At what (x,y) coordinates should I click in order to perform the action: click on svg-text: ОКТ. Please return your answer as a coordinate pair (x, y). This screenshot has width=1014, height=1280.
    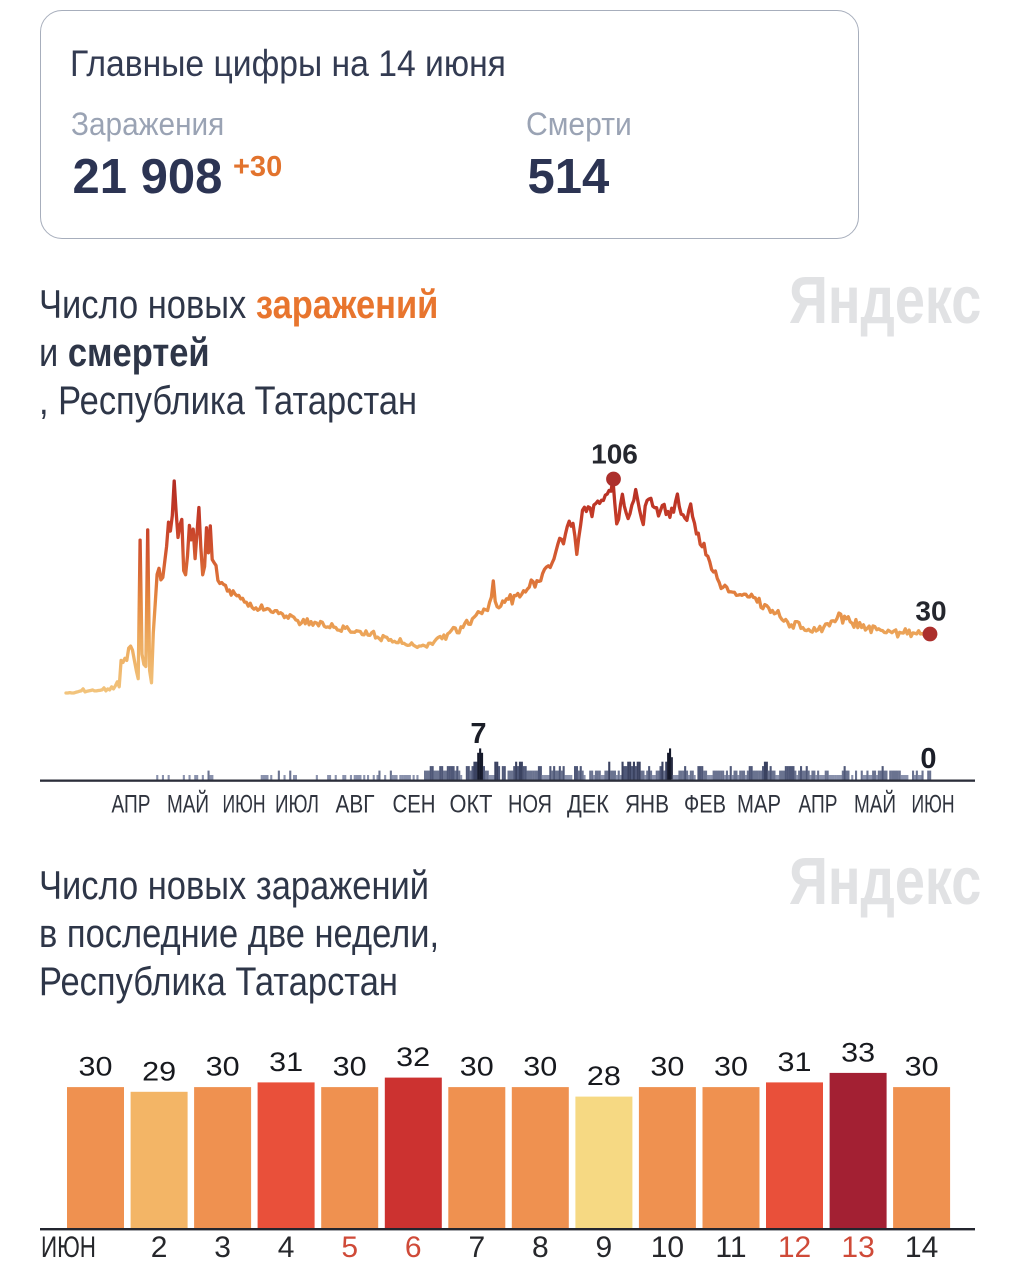
    Looking at the image, I should click on (471, 805).